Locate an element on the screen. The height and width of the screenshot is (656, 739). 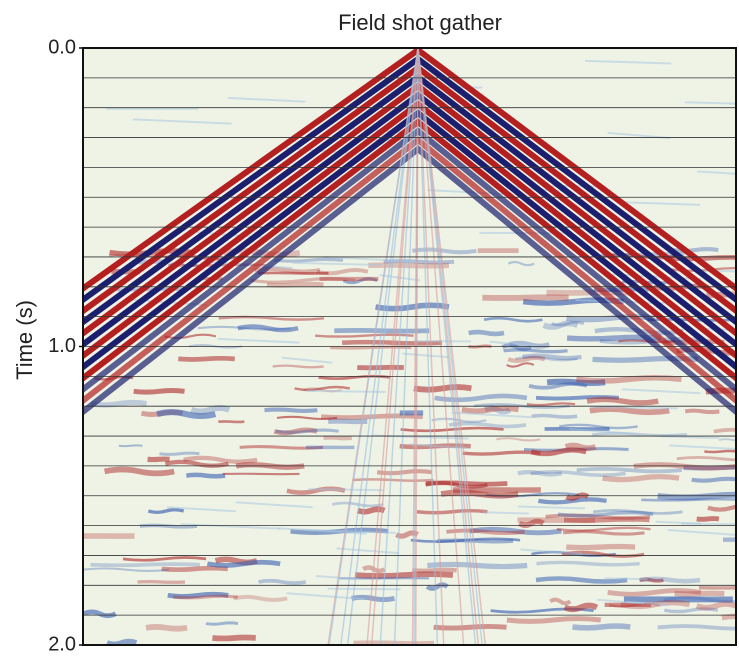
y-axis-label: Time (s) is located at coordinates (24, 340).